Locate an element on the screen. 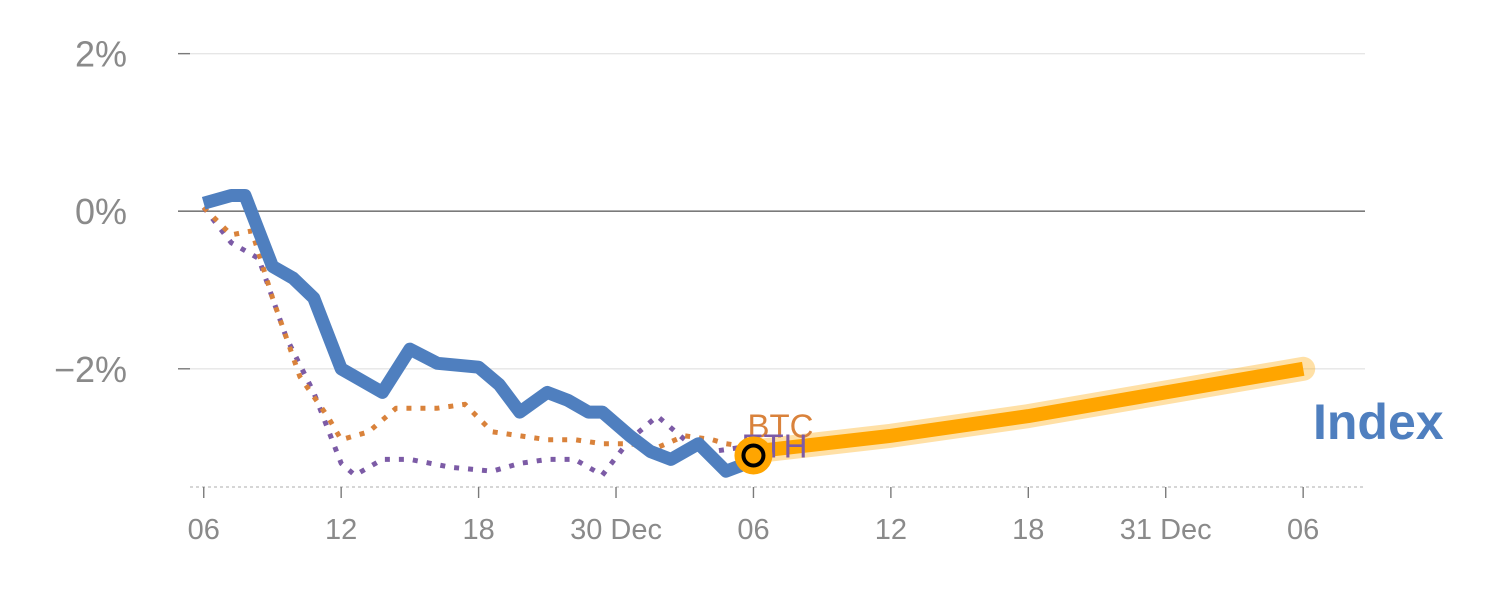 Image resolution: width=1500 pixels, height=600 pixels. current-point-halo is located at coordinates (753, 455).